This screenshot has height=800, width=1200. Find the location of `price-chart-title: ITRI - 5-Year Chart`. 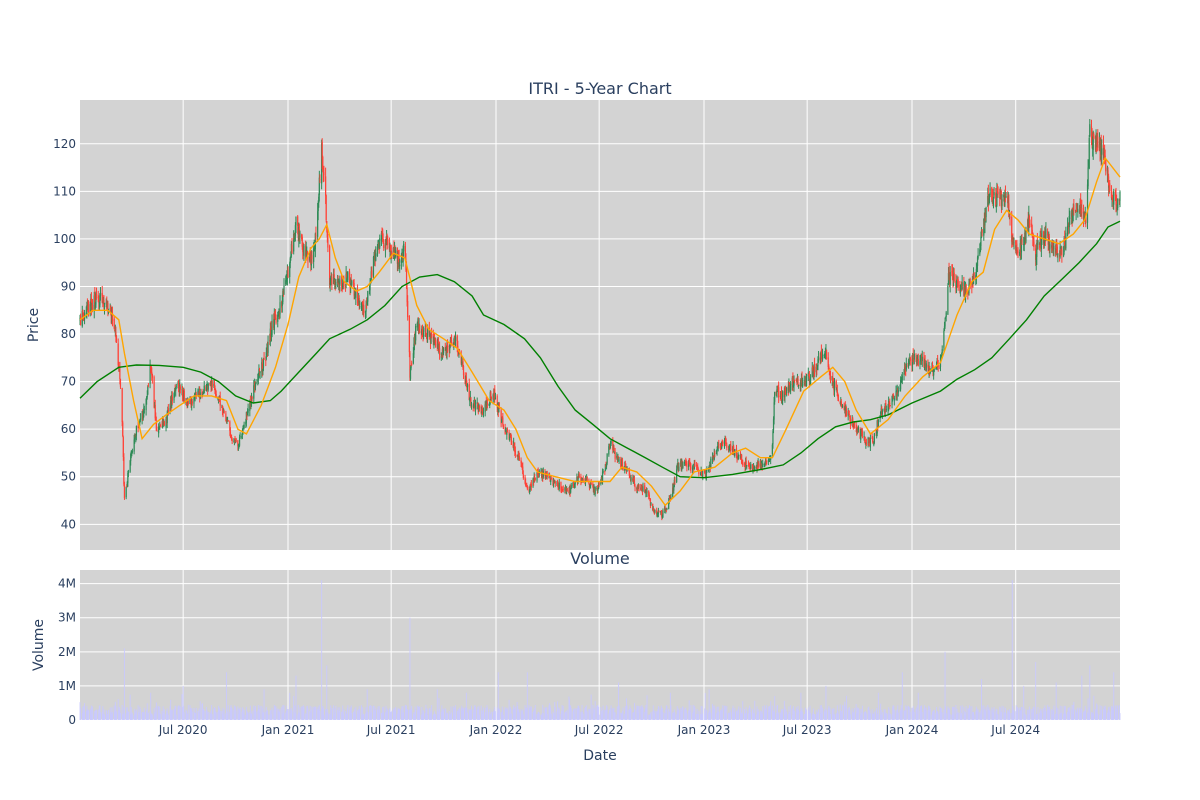

price-chart-title: ITRI - 5-Year Chart is located at coordinates (599, 88).